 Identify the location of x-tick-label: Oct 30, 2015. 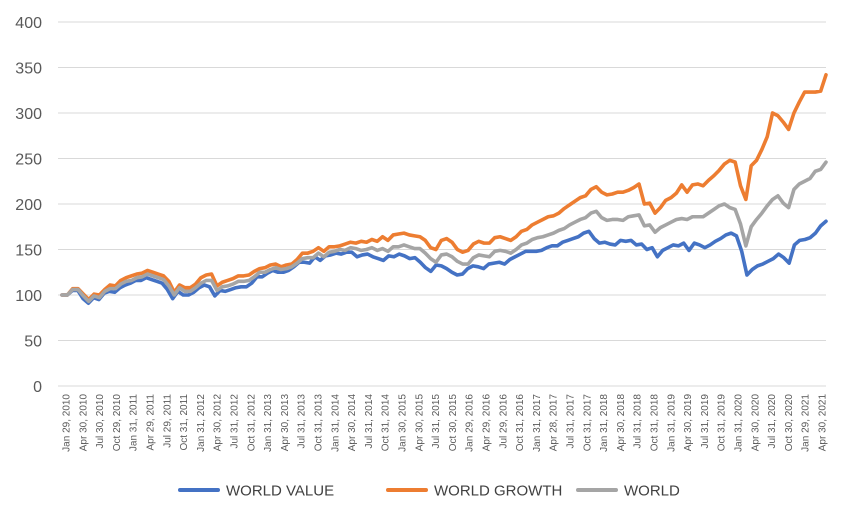
(453, 423).